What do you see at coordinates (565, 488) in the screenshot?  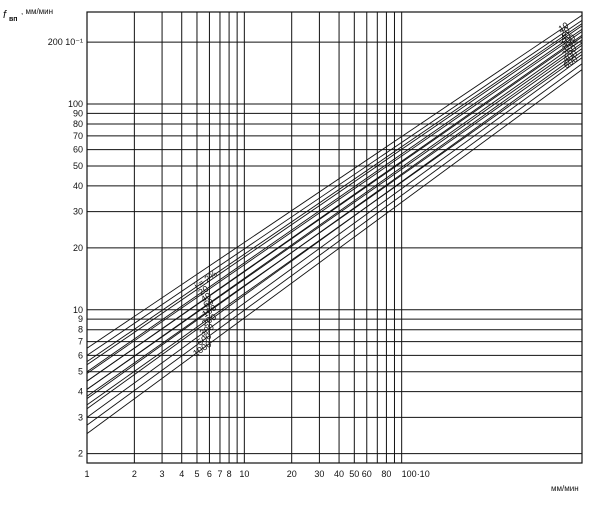 I see `x-axis-label: мм/мин` at bounding box center [565, 488].